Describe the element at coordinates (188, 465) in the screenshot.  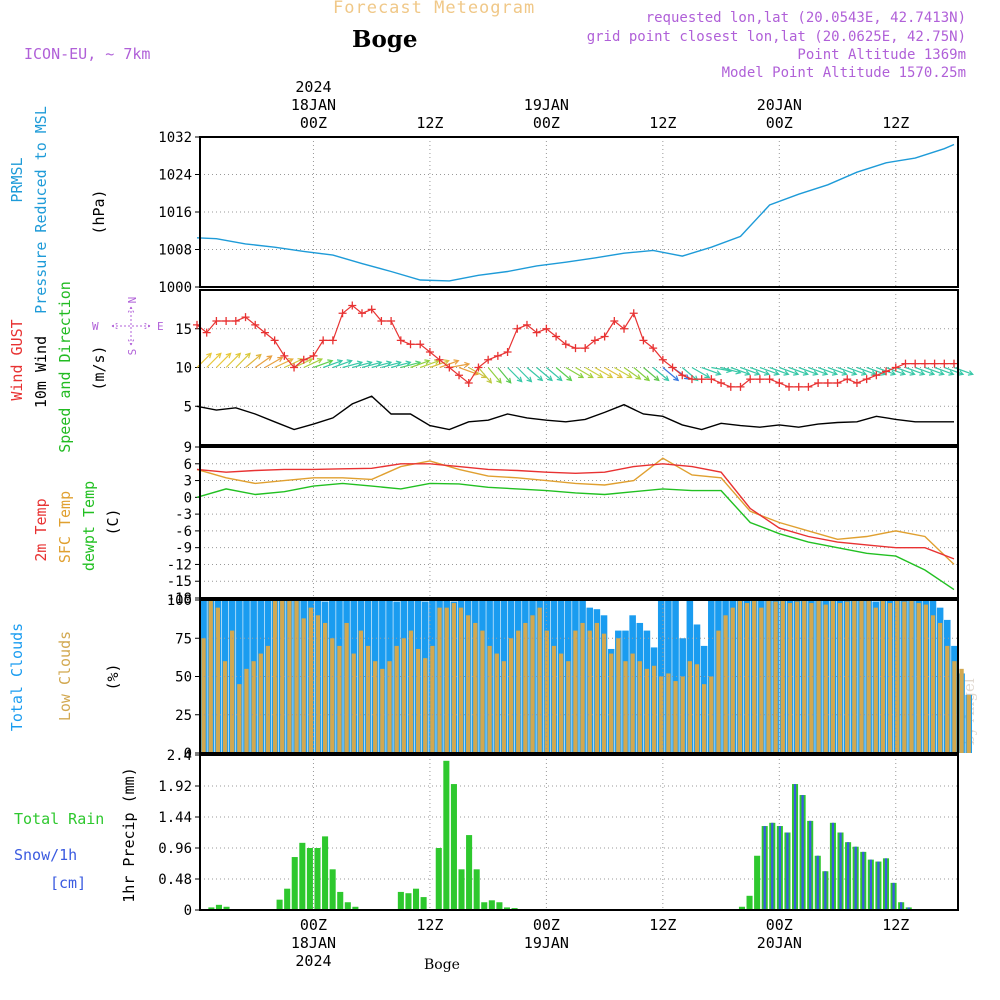
I see `y-tick-label-temp: 6` at that location.